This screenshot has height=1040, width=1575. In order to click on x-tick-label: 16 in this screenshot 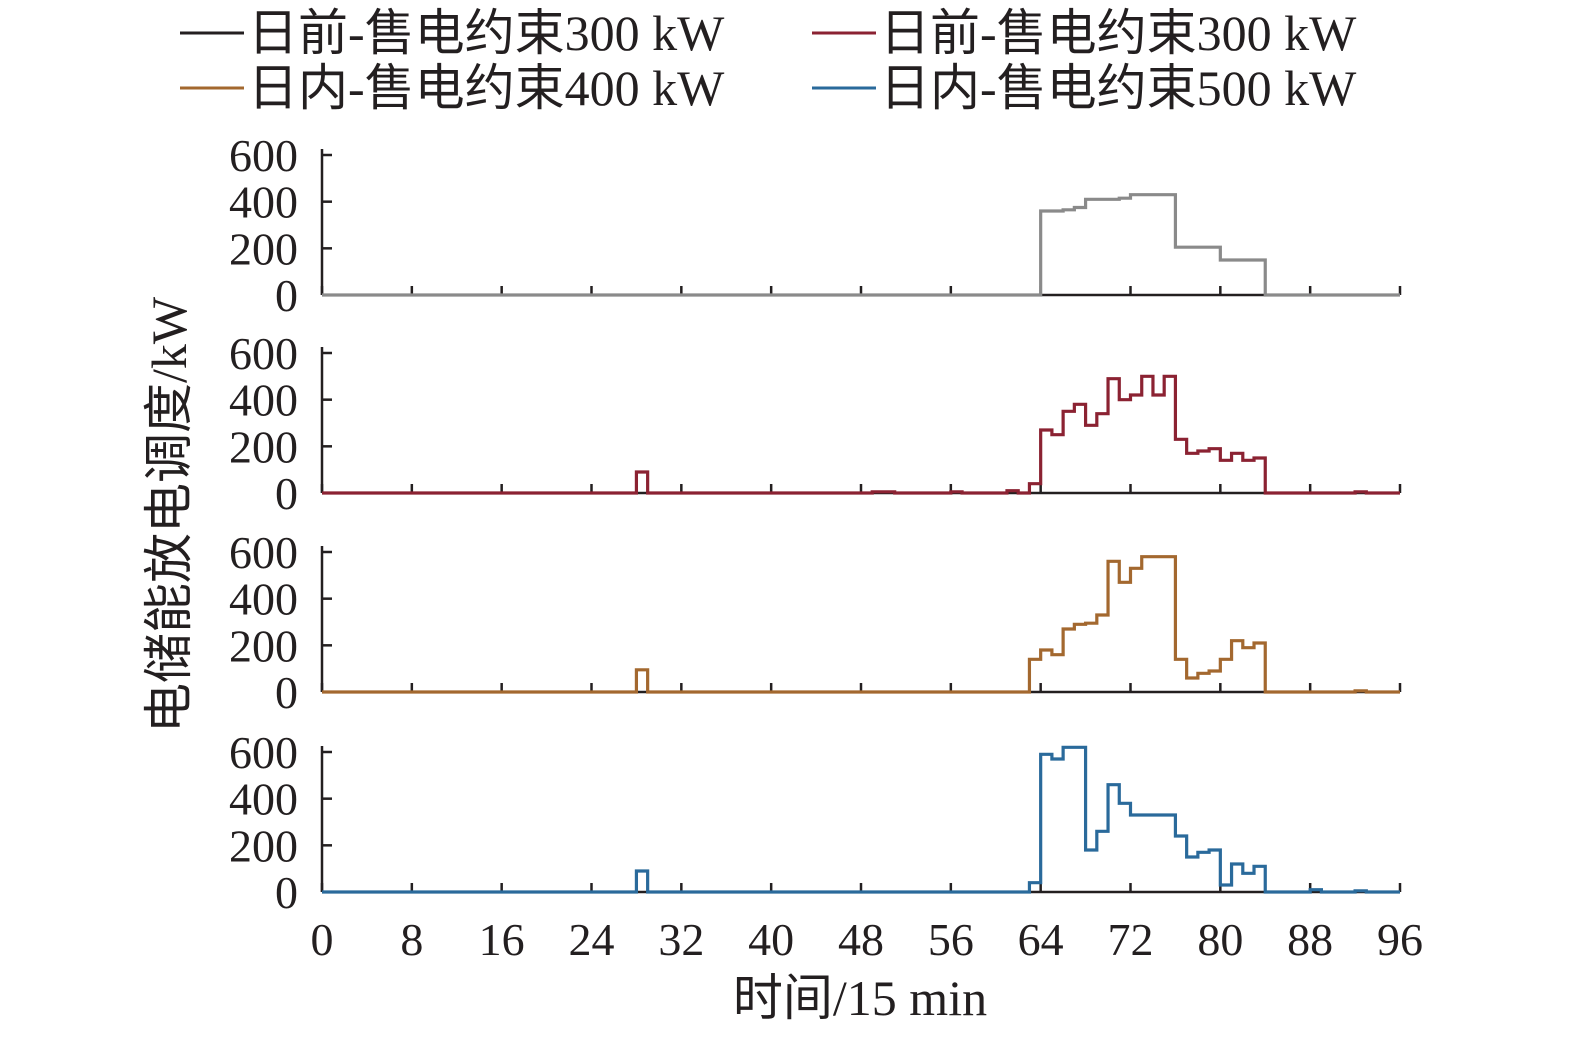, I will do `click(502, 939)`.